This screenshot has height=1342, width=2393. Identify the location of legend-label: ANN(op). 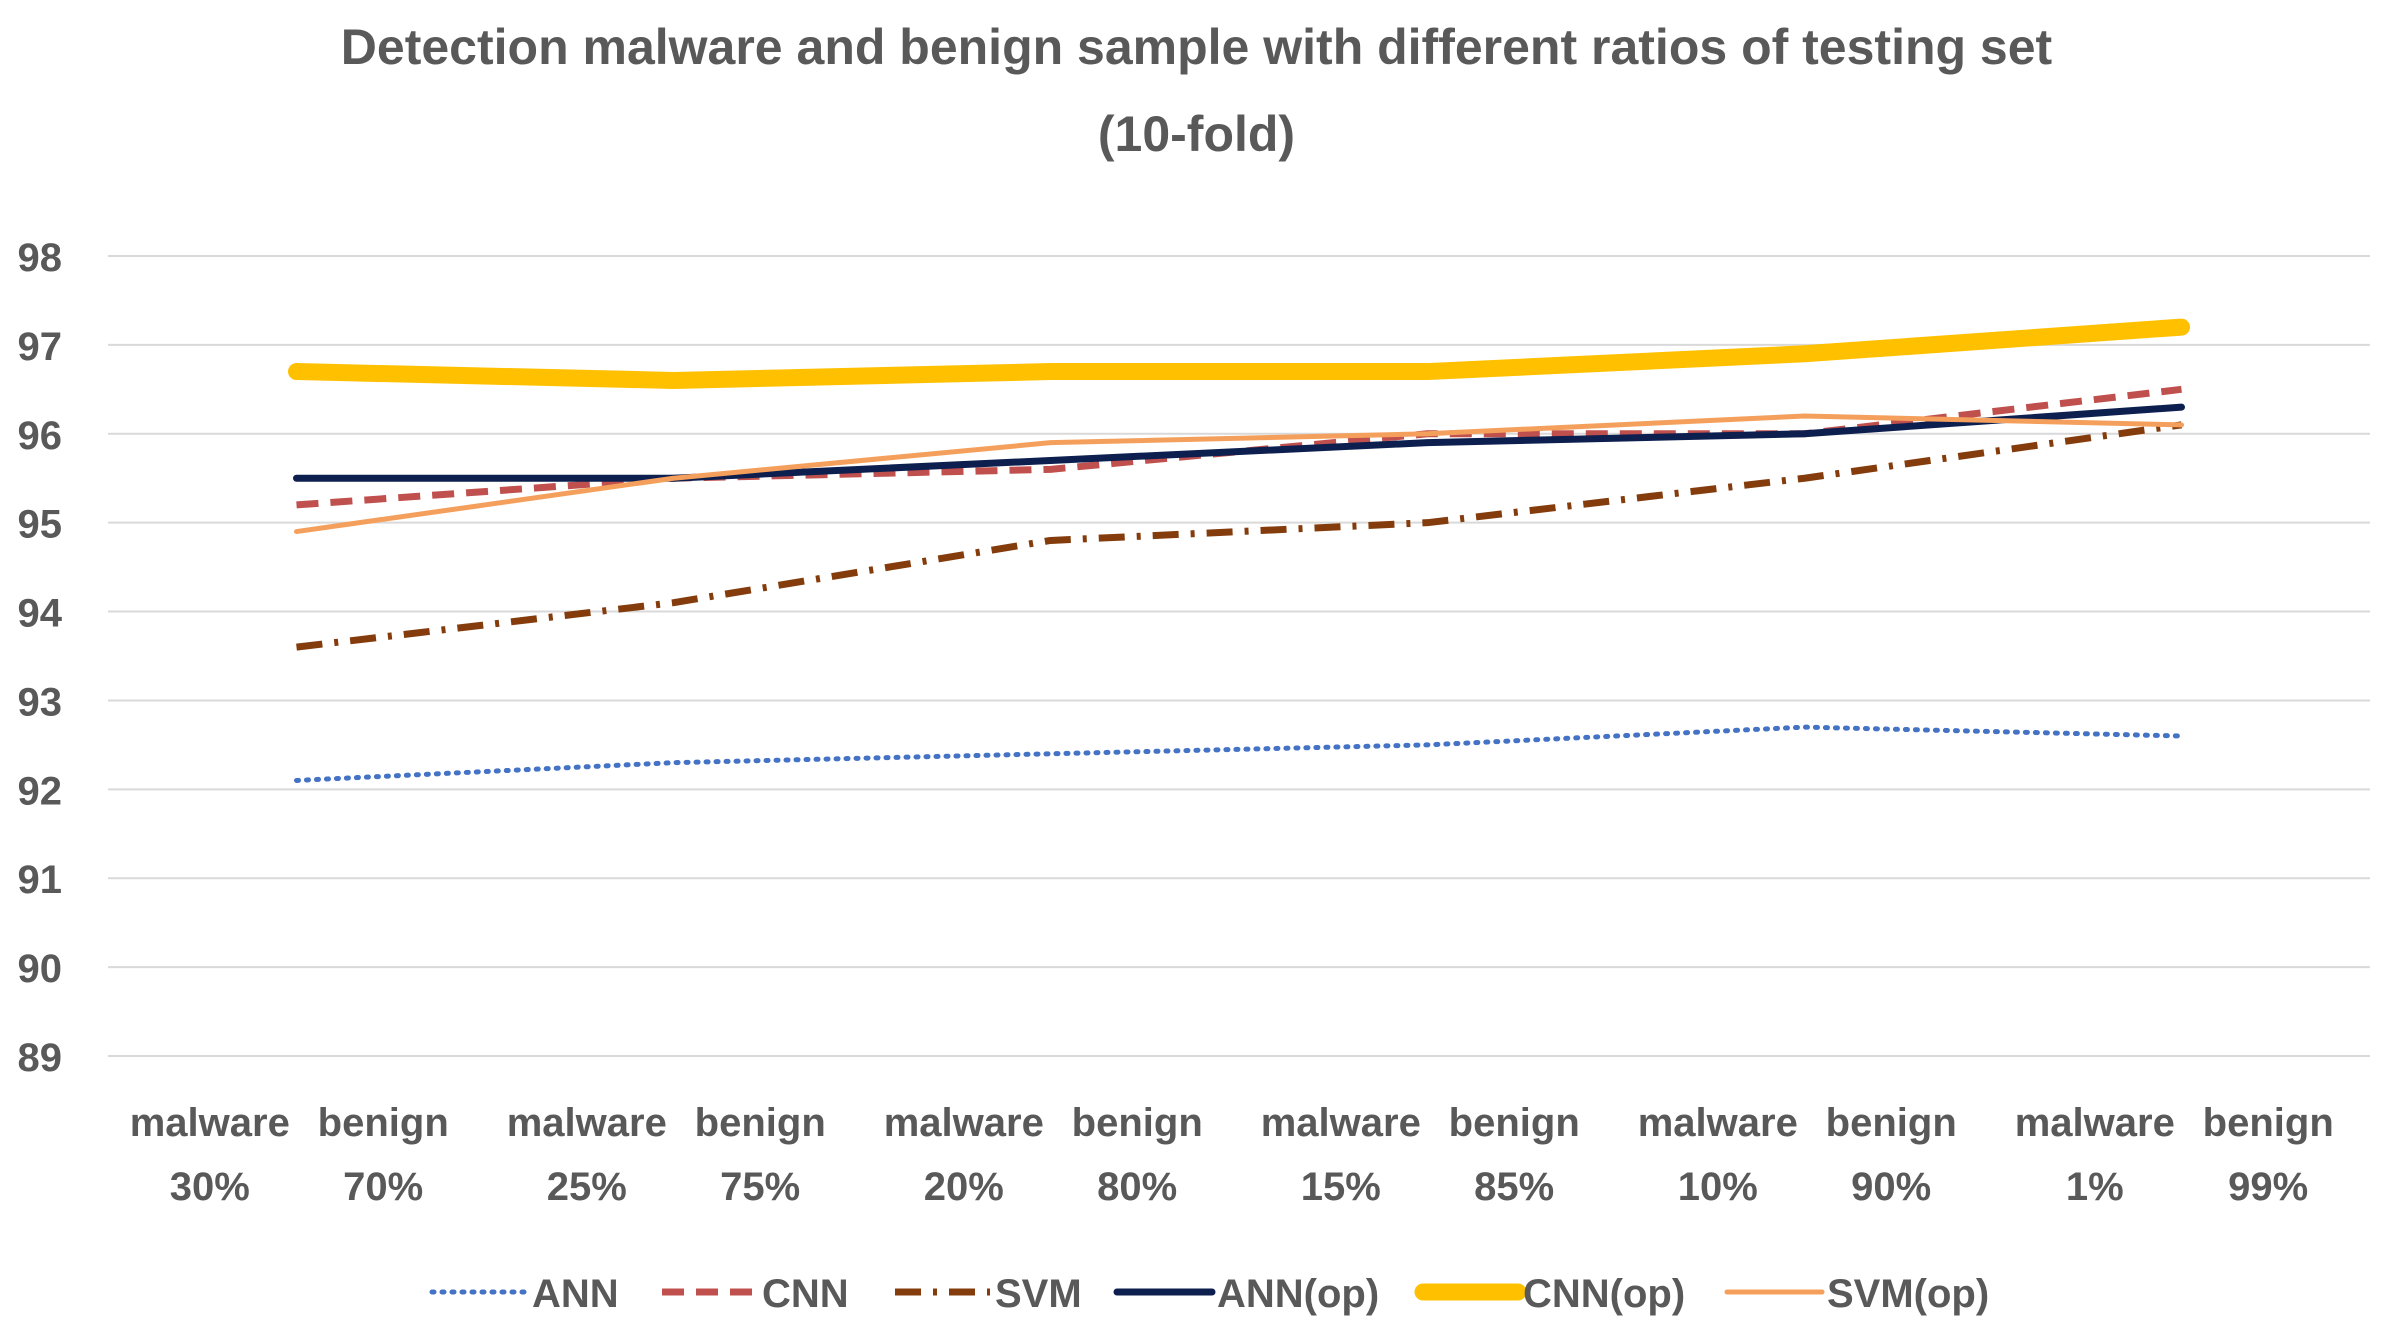
(1298, 1294).